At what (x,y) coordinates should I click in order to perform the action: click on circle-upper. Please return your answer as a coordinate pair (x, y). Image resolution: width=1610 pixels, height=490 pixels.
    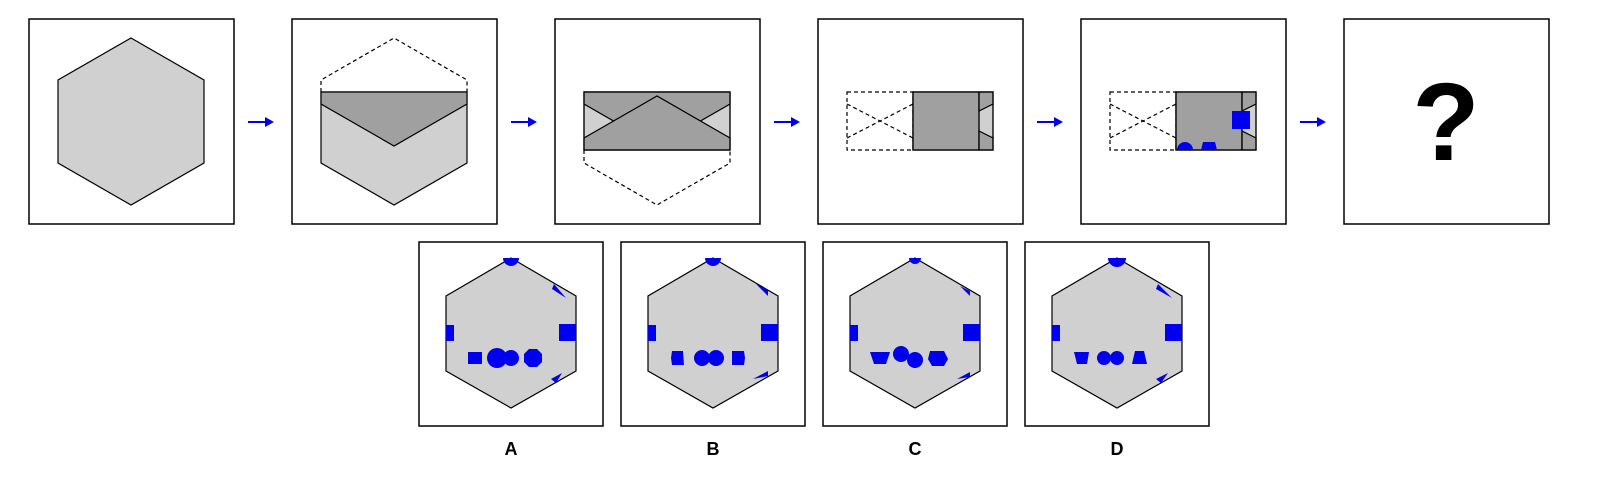
    Looking at the image, I should click on (901, 354).